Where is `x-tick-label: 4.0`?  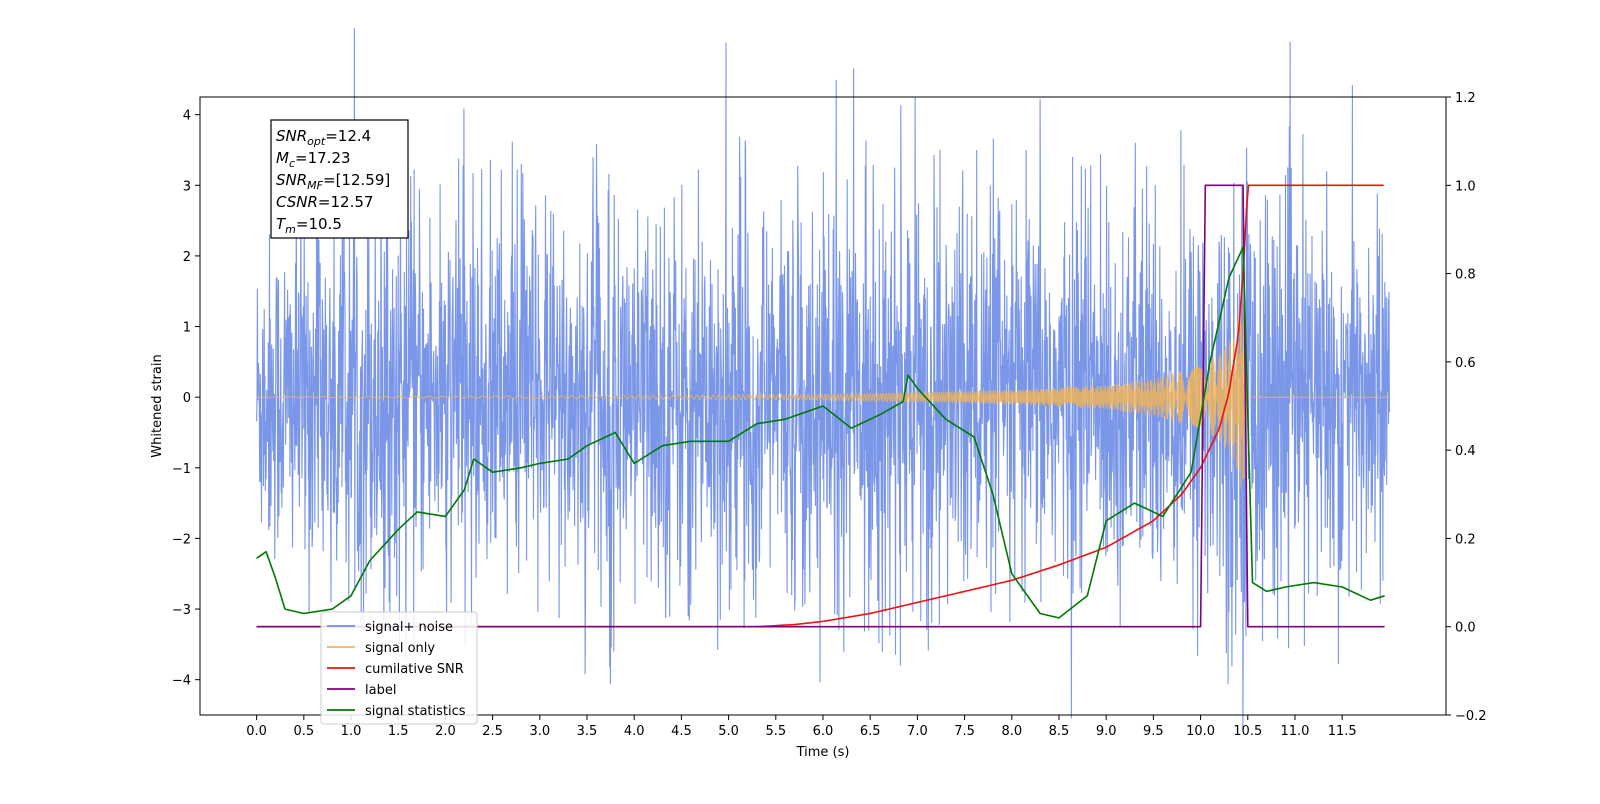 x-tick-label: 4.0 is located at coordinates (634, 731).